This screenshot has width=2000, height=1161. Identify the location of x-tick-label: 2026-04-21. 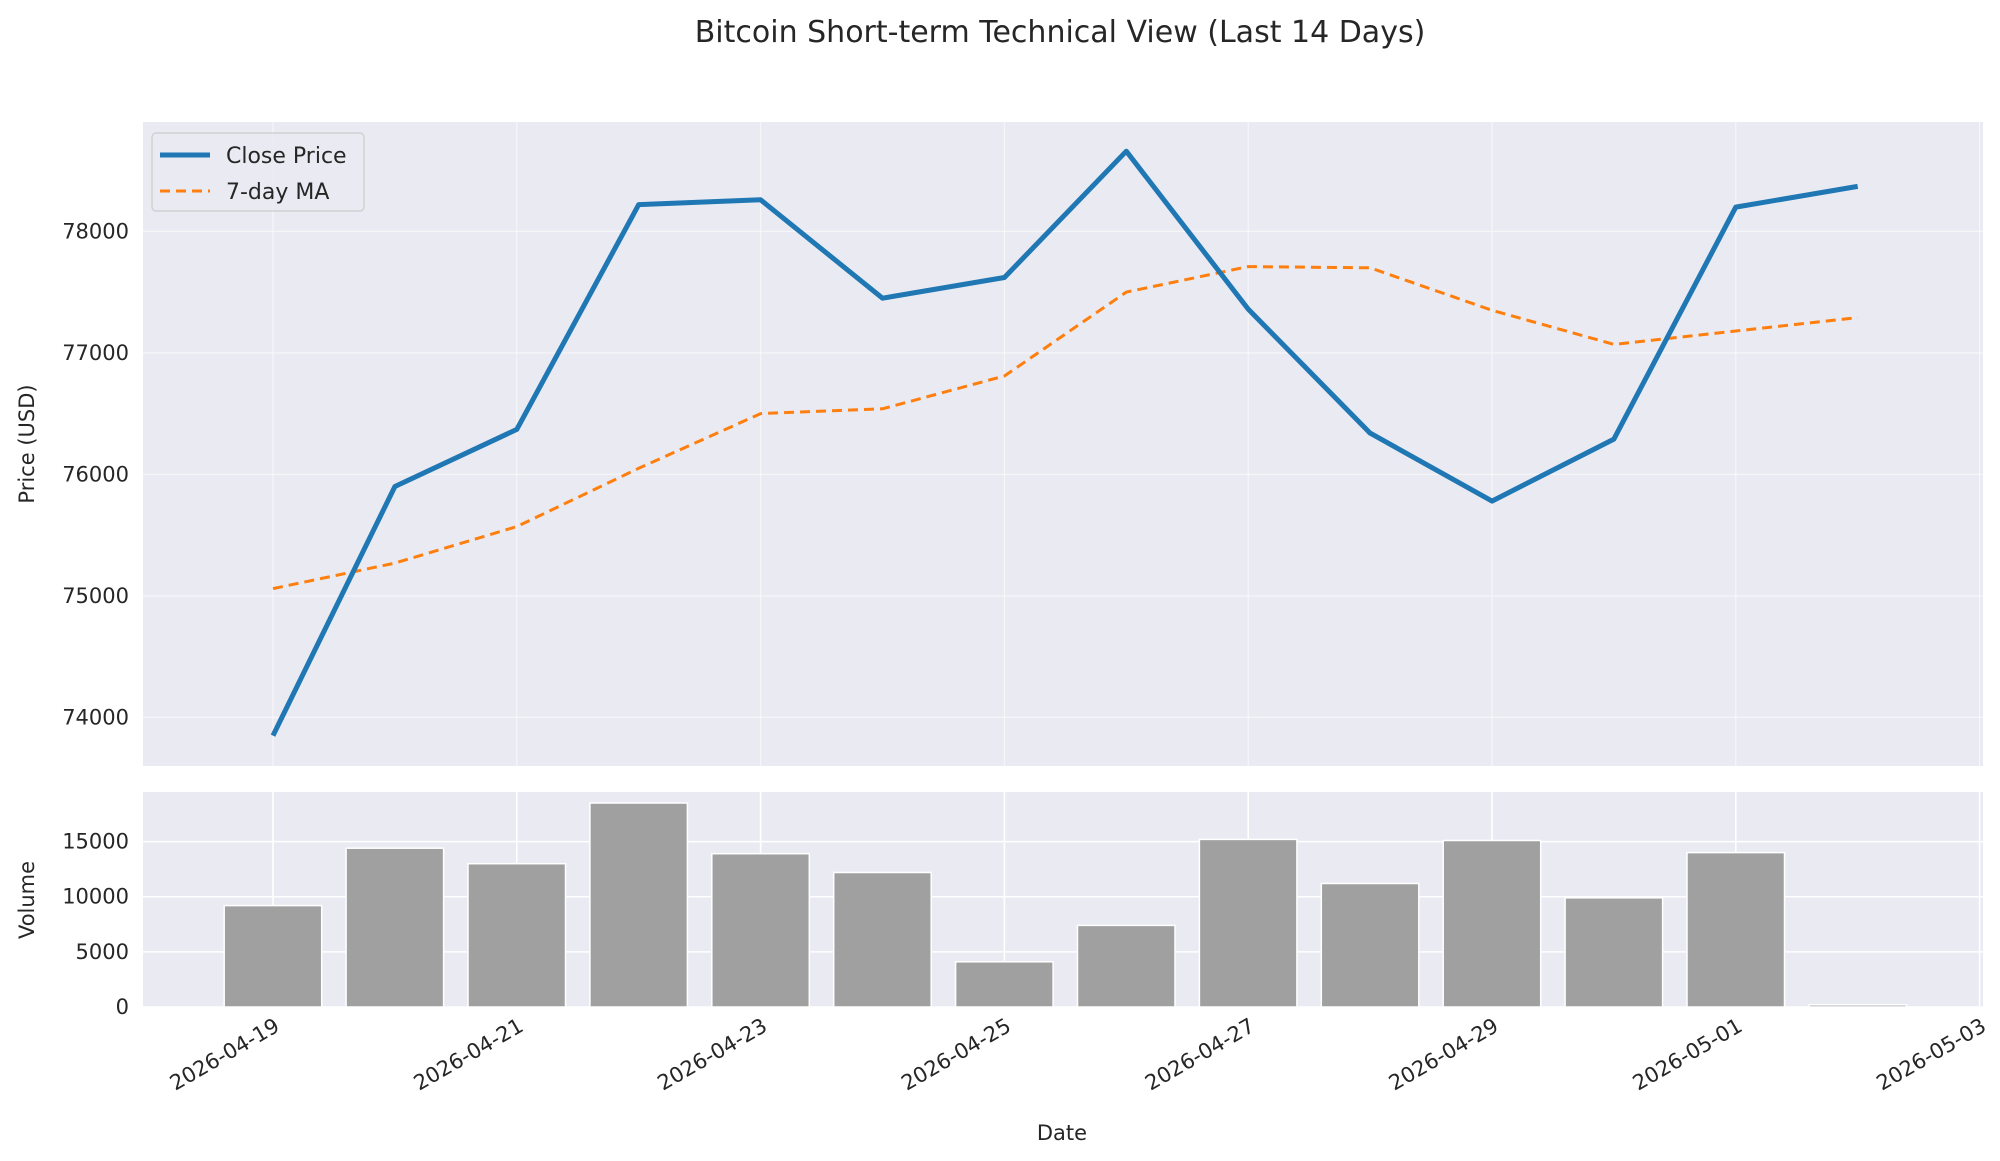
(469, 1055).